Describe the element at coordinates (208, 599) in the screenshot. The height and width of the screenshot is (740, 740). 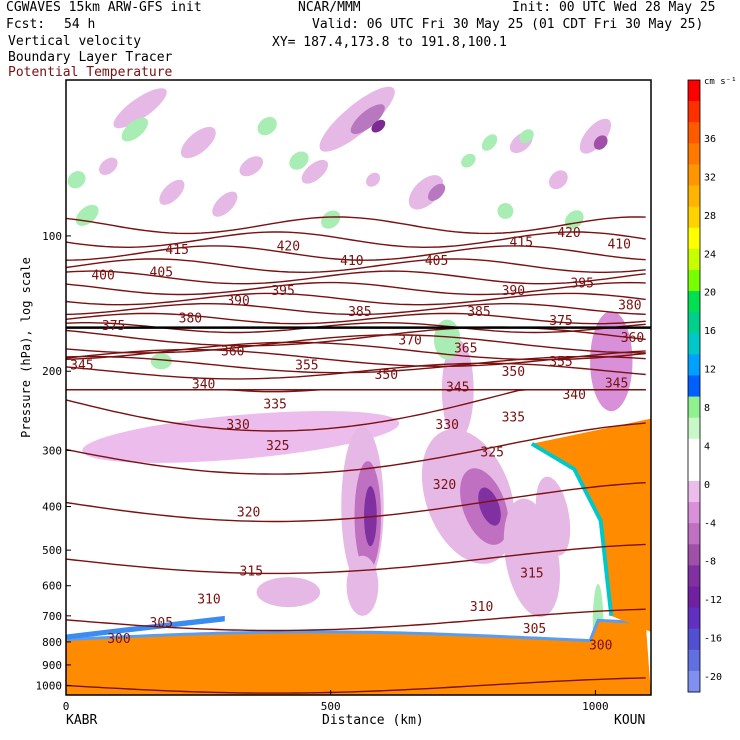
I see `theta-label: 310` at that location.